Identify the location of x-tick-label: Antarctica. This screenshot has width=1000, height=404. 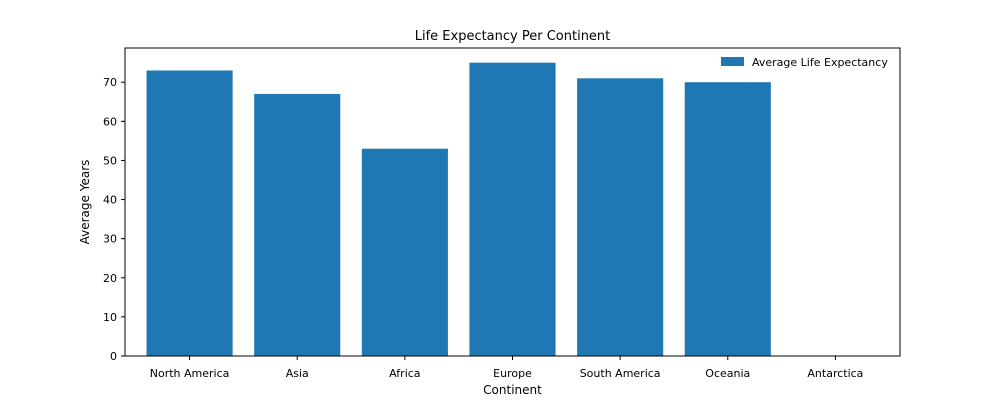
(835, 373).